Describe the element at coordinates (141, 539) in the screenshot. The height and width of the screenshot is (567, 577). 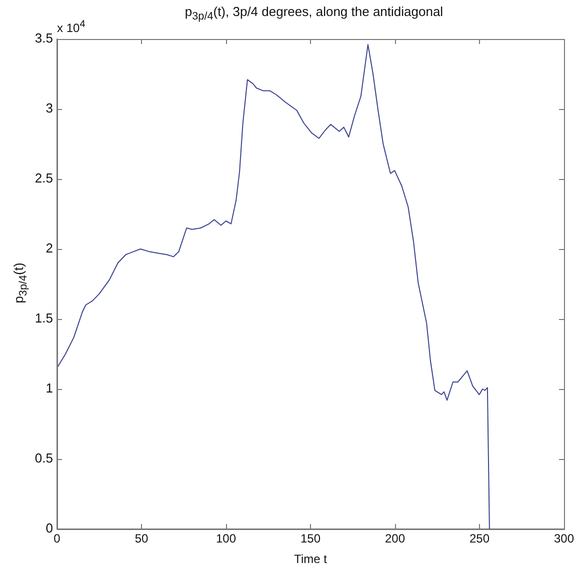
I see `x-tick-label: 50` at that location.